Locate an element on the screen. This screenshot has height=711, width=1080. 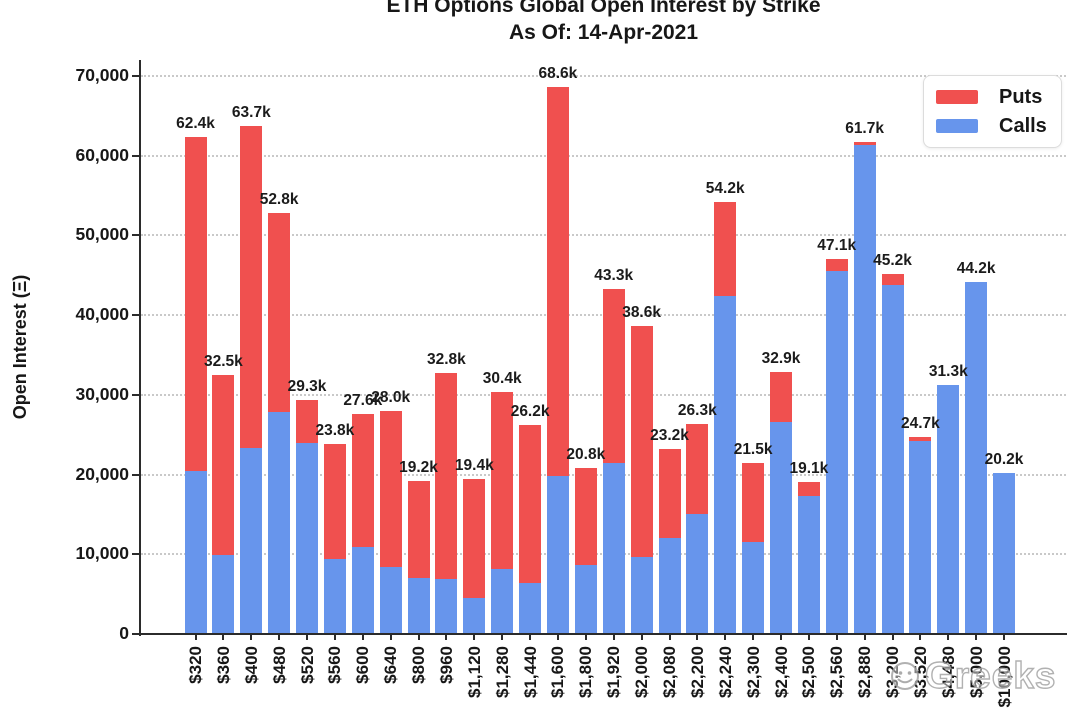
bar-$1,440 is located at coordinates (530, 529).